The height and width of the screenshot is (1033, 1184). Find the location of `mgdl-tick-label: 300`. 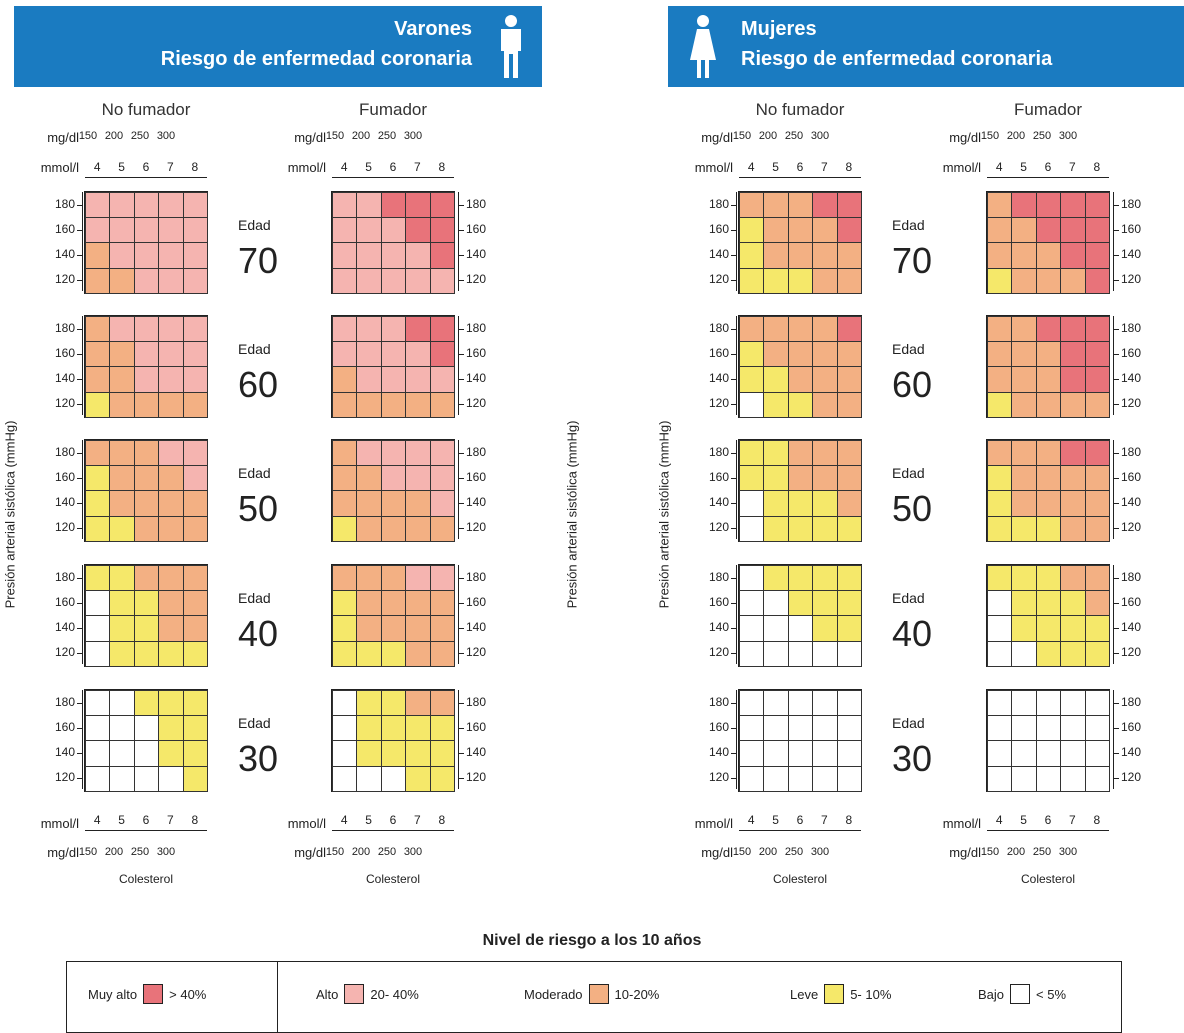

mgdl-tick-label: 300 is located at coordinates (166, 852).